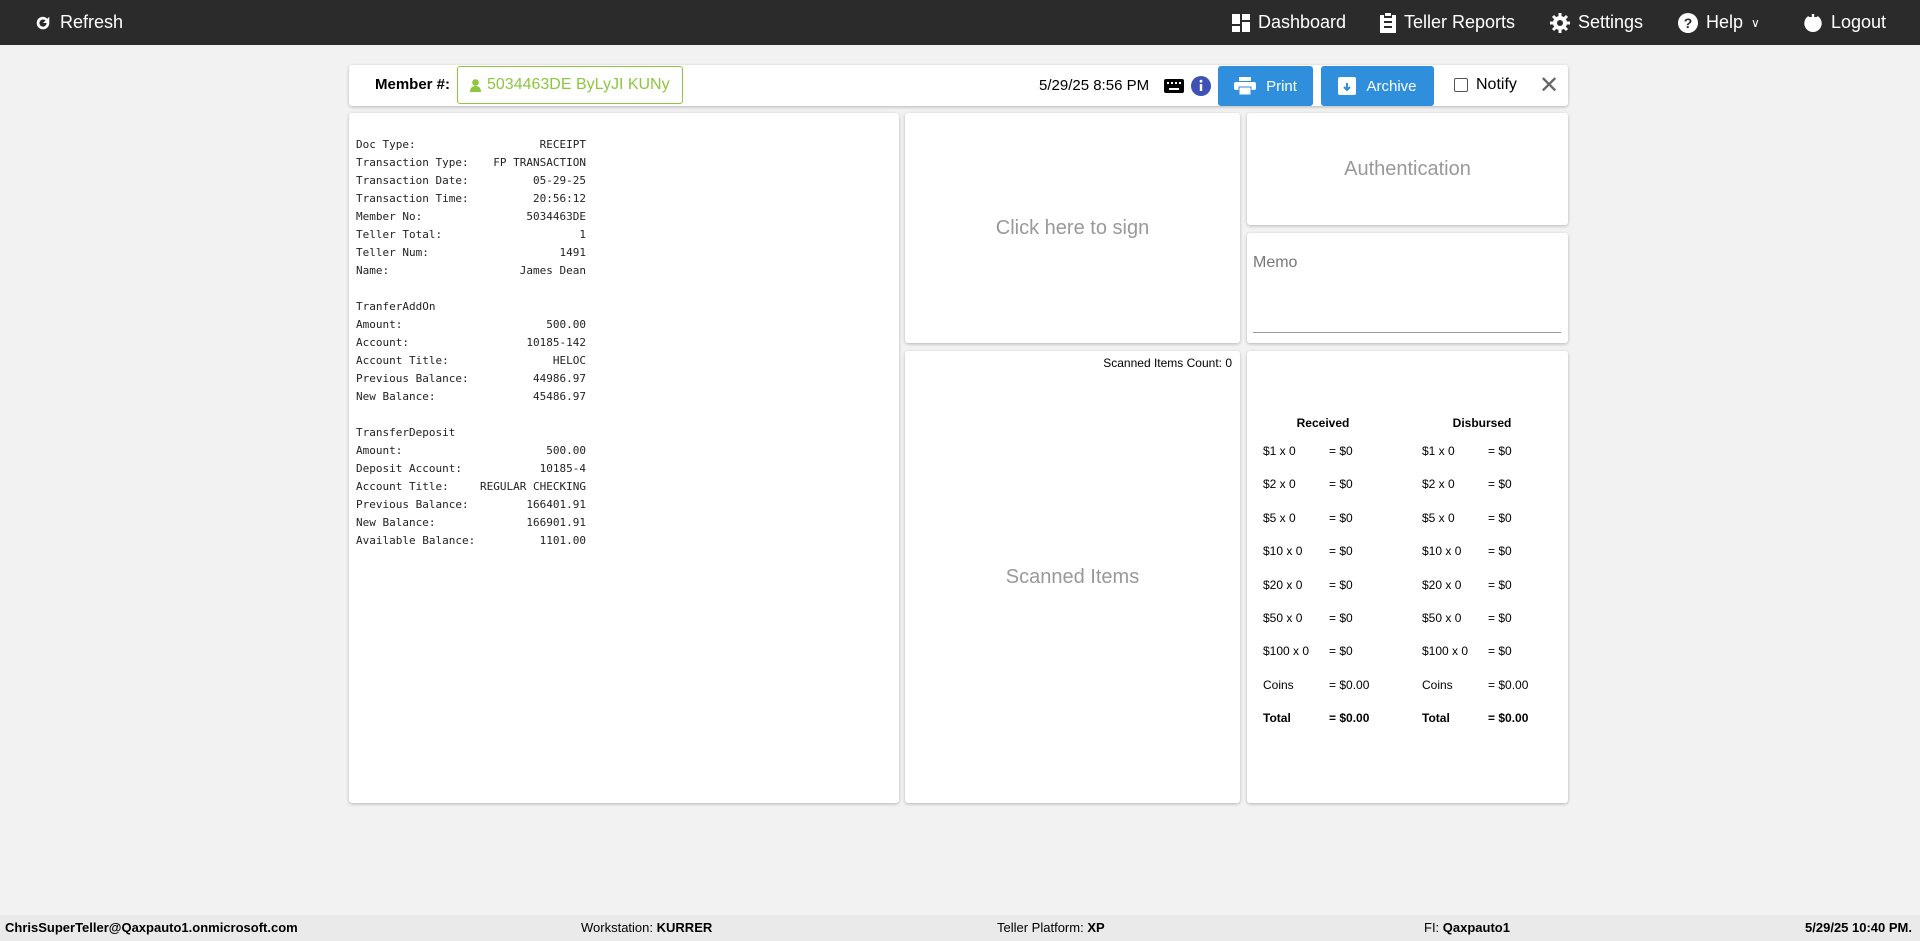 The width and height of the screenshot is (1920, 941). I want to click on logout-button: Logout, so click(1844, 22).